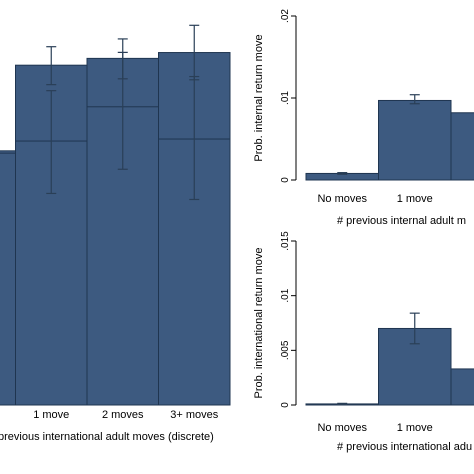 Image resolution: width=474 pixels, height=474 pixels. What do you see at coordinates (259, 97) in the screenshot?
I see `y-axis-label: Prob. internal return move` at bounding box center [259, 97].